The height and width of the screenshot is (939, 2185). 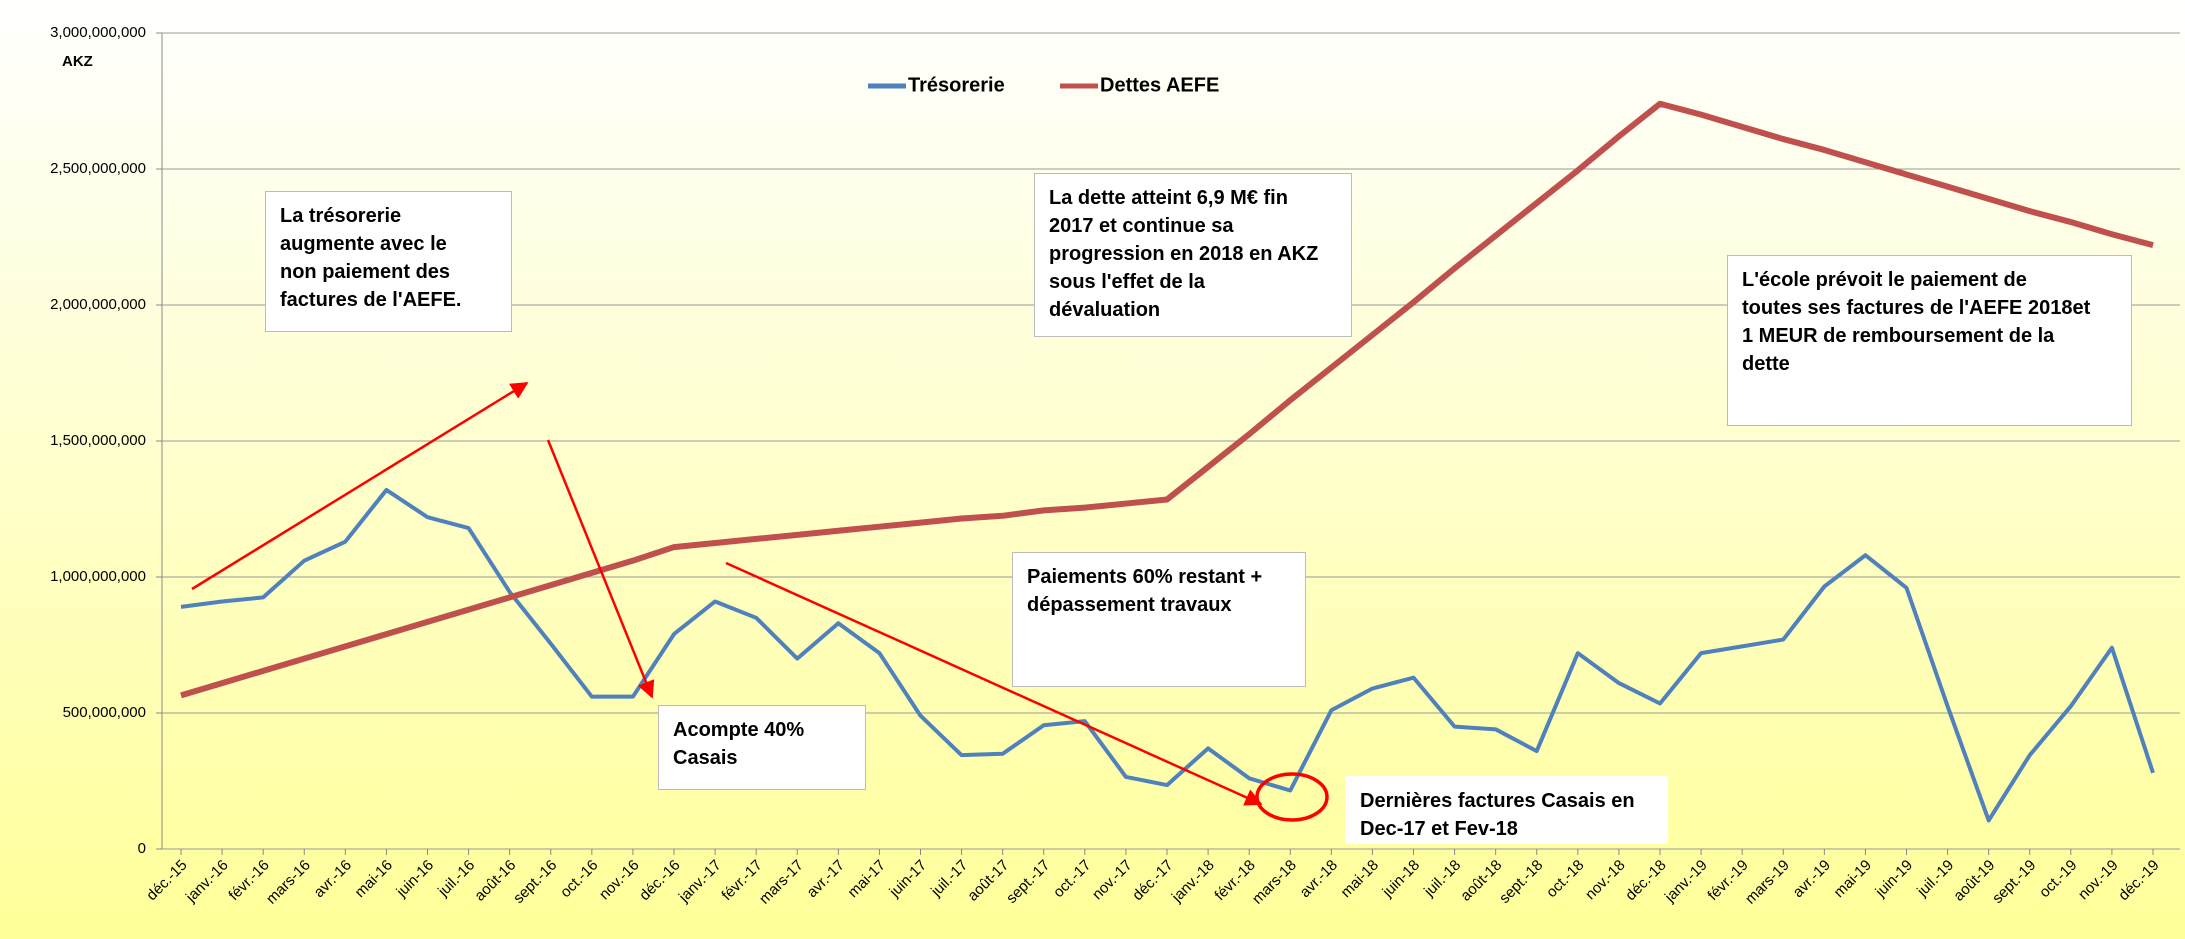 I want to click on annotation-line: factures de l'AEFE., so click(x=371, y=300).